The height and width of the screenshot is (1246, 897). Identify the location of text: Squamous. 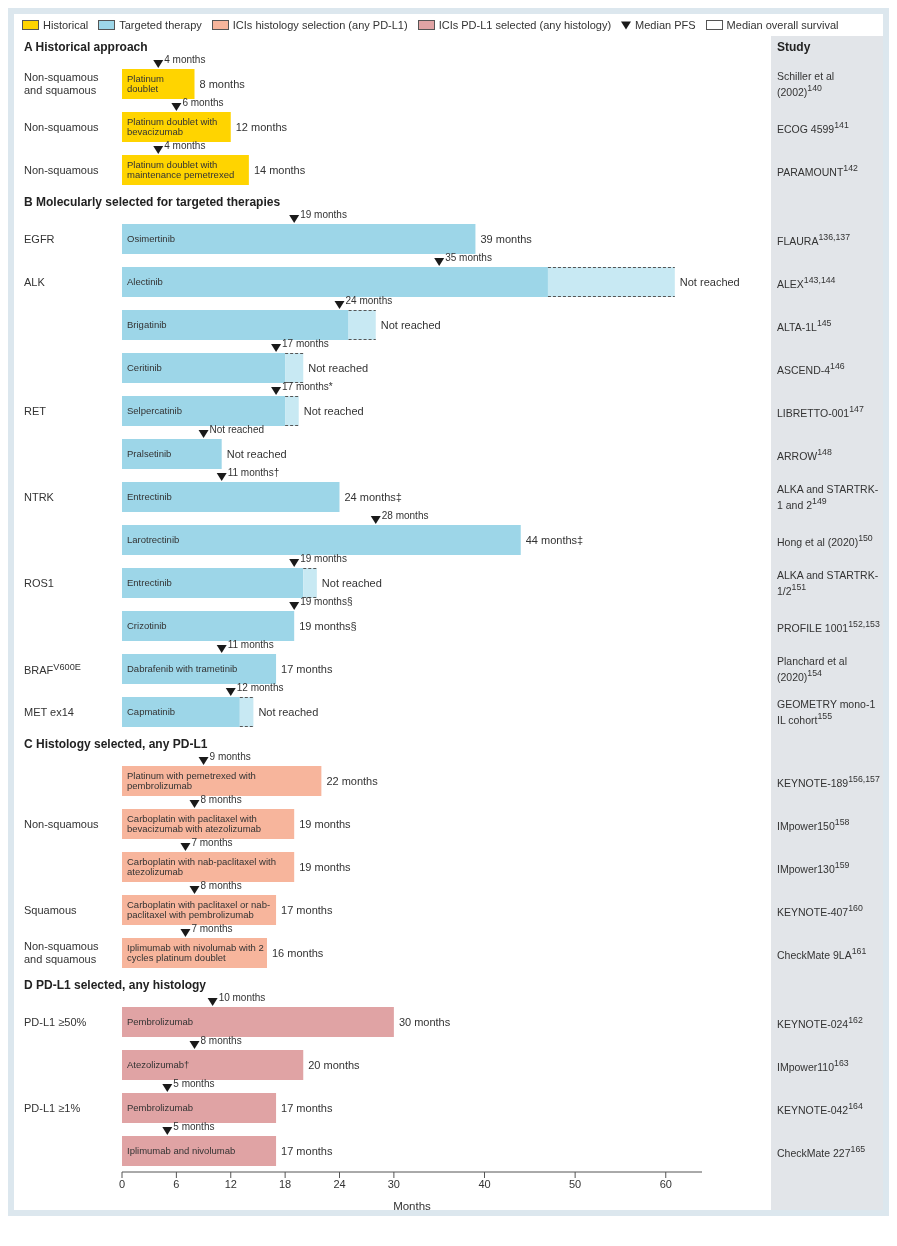
(51, 909).